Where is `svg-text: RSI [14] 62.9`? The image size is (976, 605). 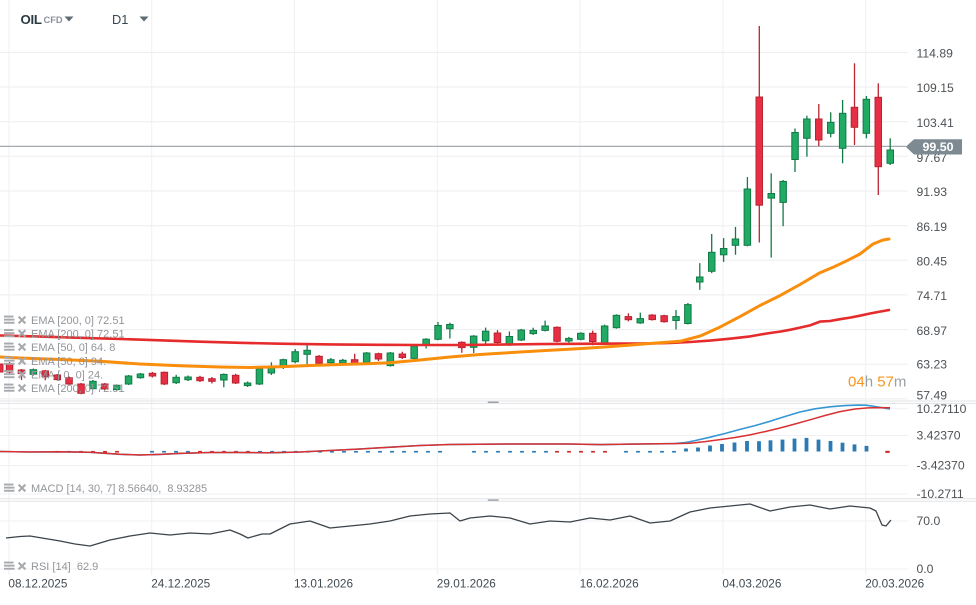 svg-text: RSI [14] 62.9 is located at coordinates (64, 567).